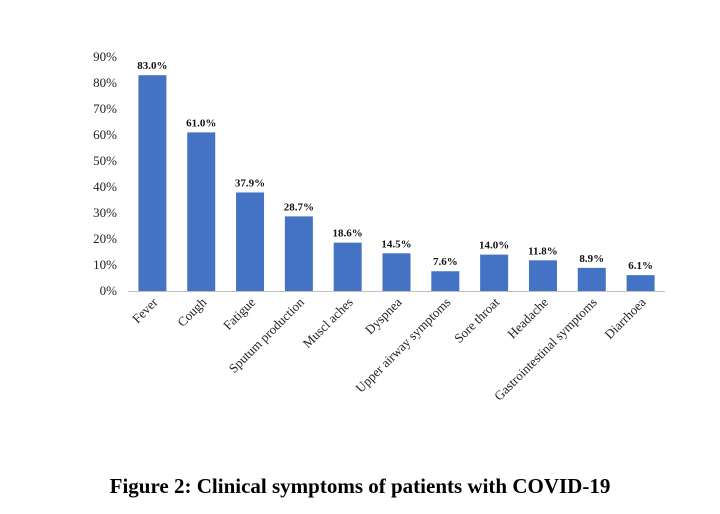 The width and height of the screenshot is (720, 514). What do you see at coordinates (105, 56) in the screenshot?
I see `y-tick-label: 90%` at bounding box center [105, 56].